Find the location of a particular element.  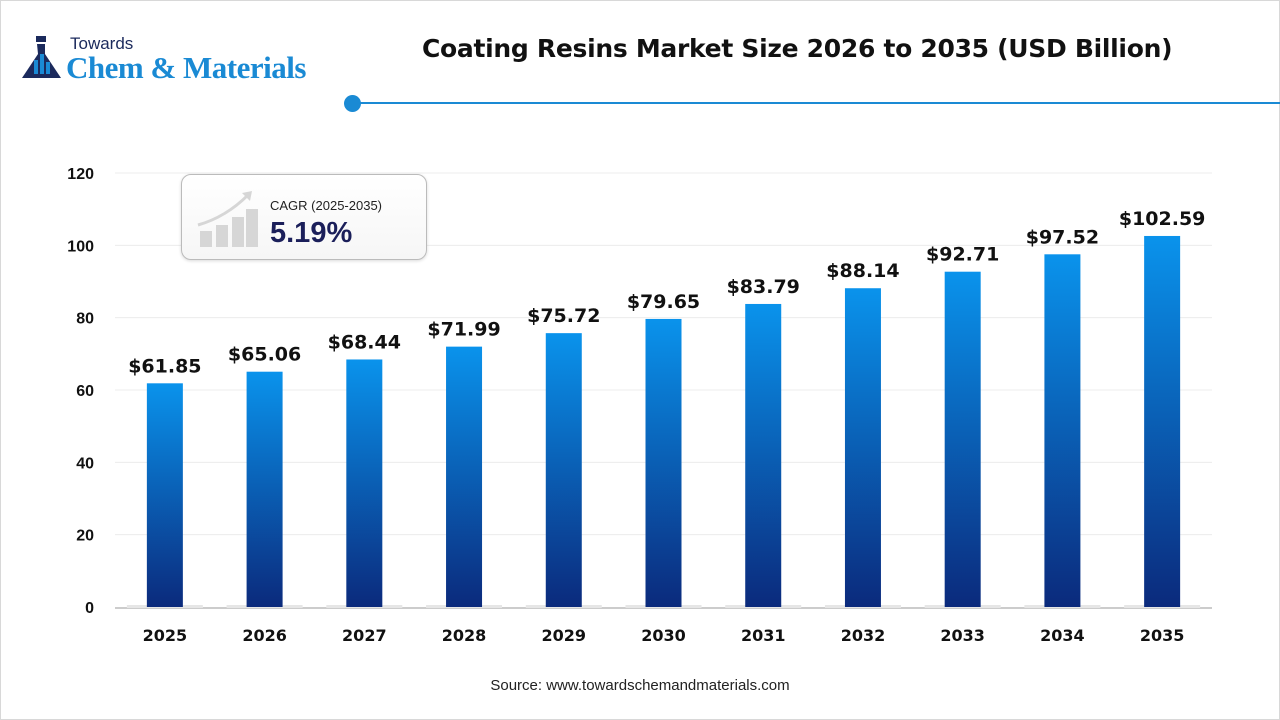

data-label: $92.71 is located at coordinates (962, 255).